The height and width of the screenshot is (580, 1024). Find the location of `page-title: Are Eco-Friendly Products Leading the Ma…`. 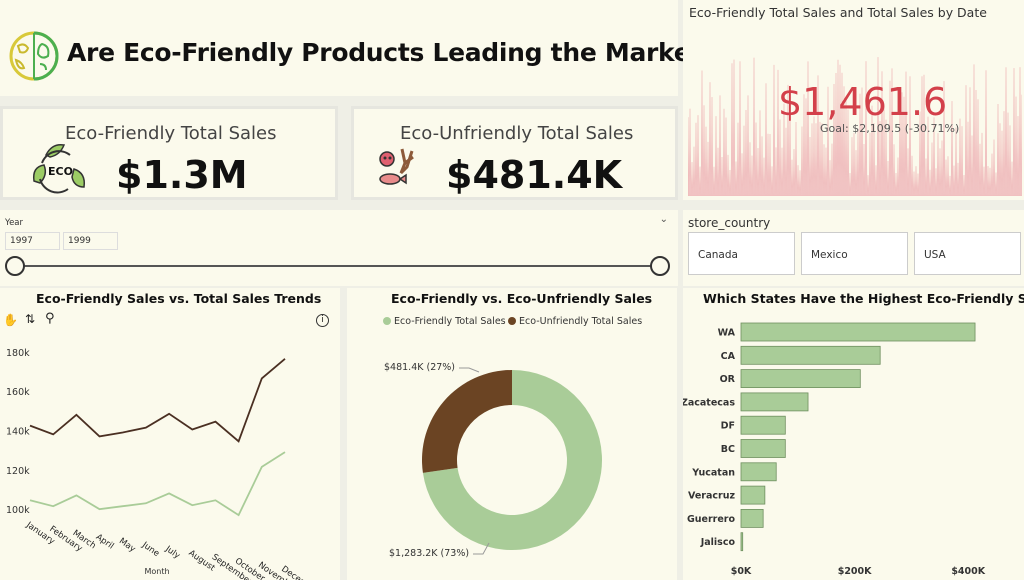

page-title: Are Eco-Friendly Products Leading the Ma… is located at coordinates (392, 52).